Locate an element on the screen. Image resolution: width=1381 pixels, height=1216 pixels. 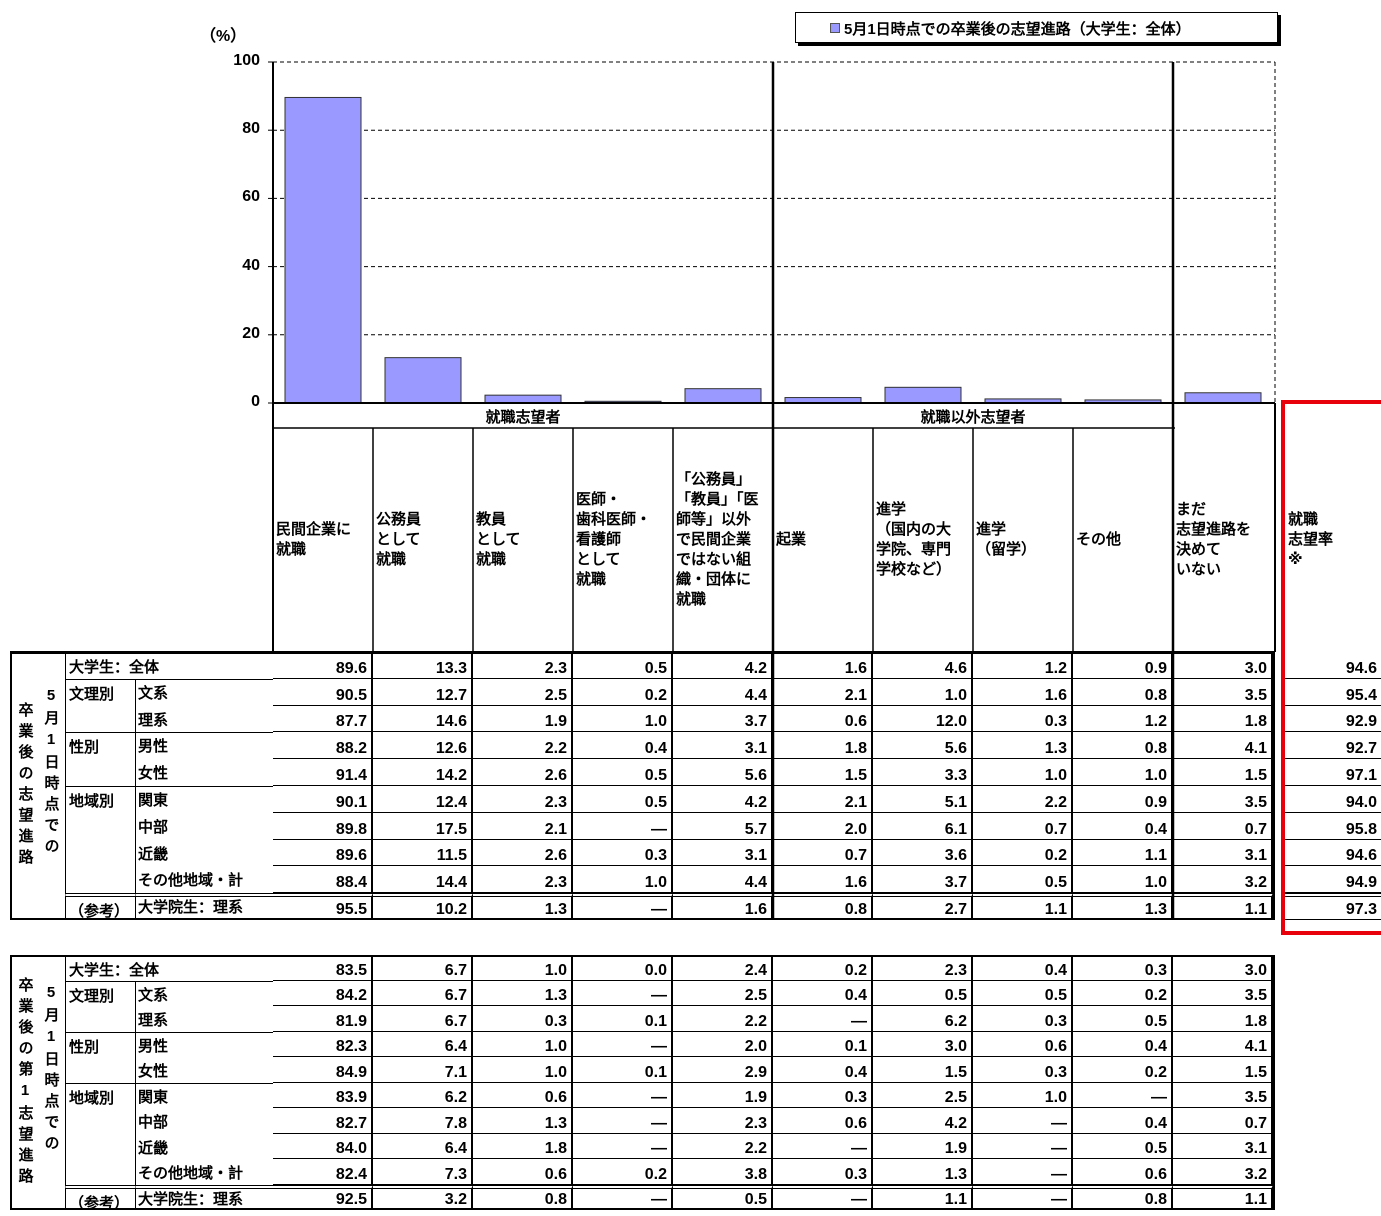
table-cell: 94.9 is located at coordinates (1333, 880).